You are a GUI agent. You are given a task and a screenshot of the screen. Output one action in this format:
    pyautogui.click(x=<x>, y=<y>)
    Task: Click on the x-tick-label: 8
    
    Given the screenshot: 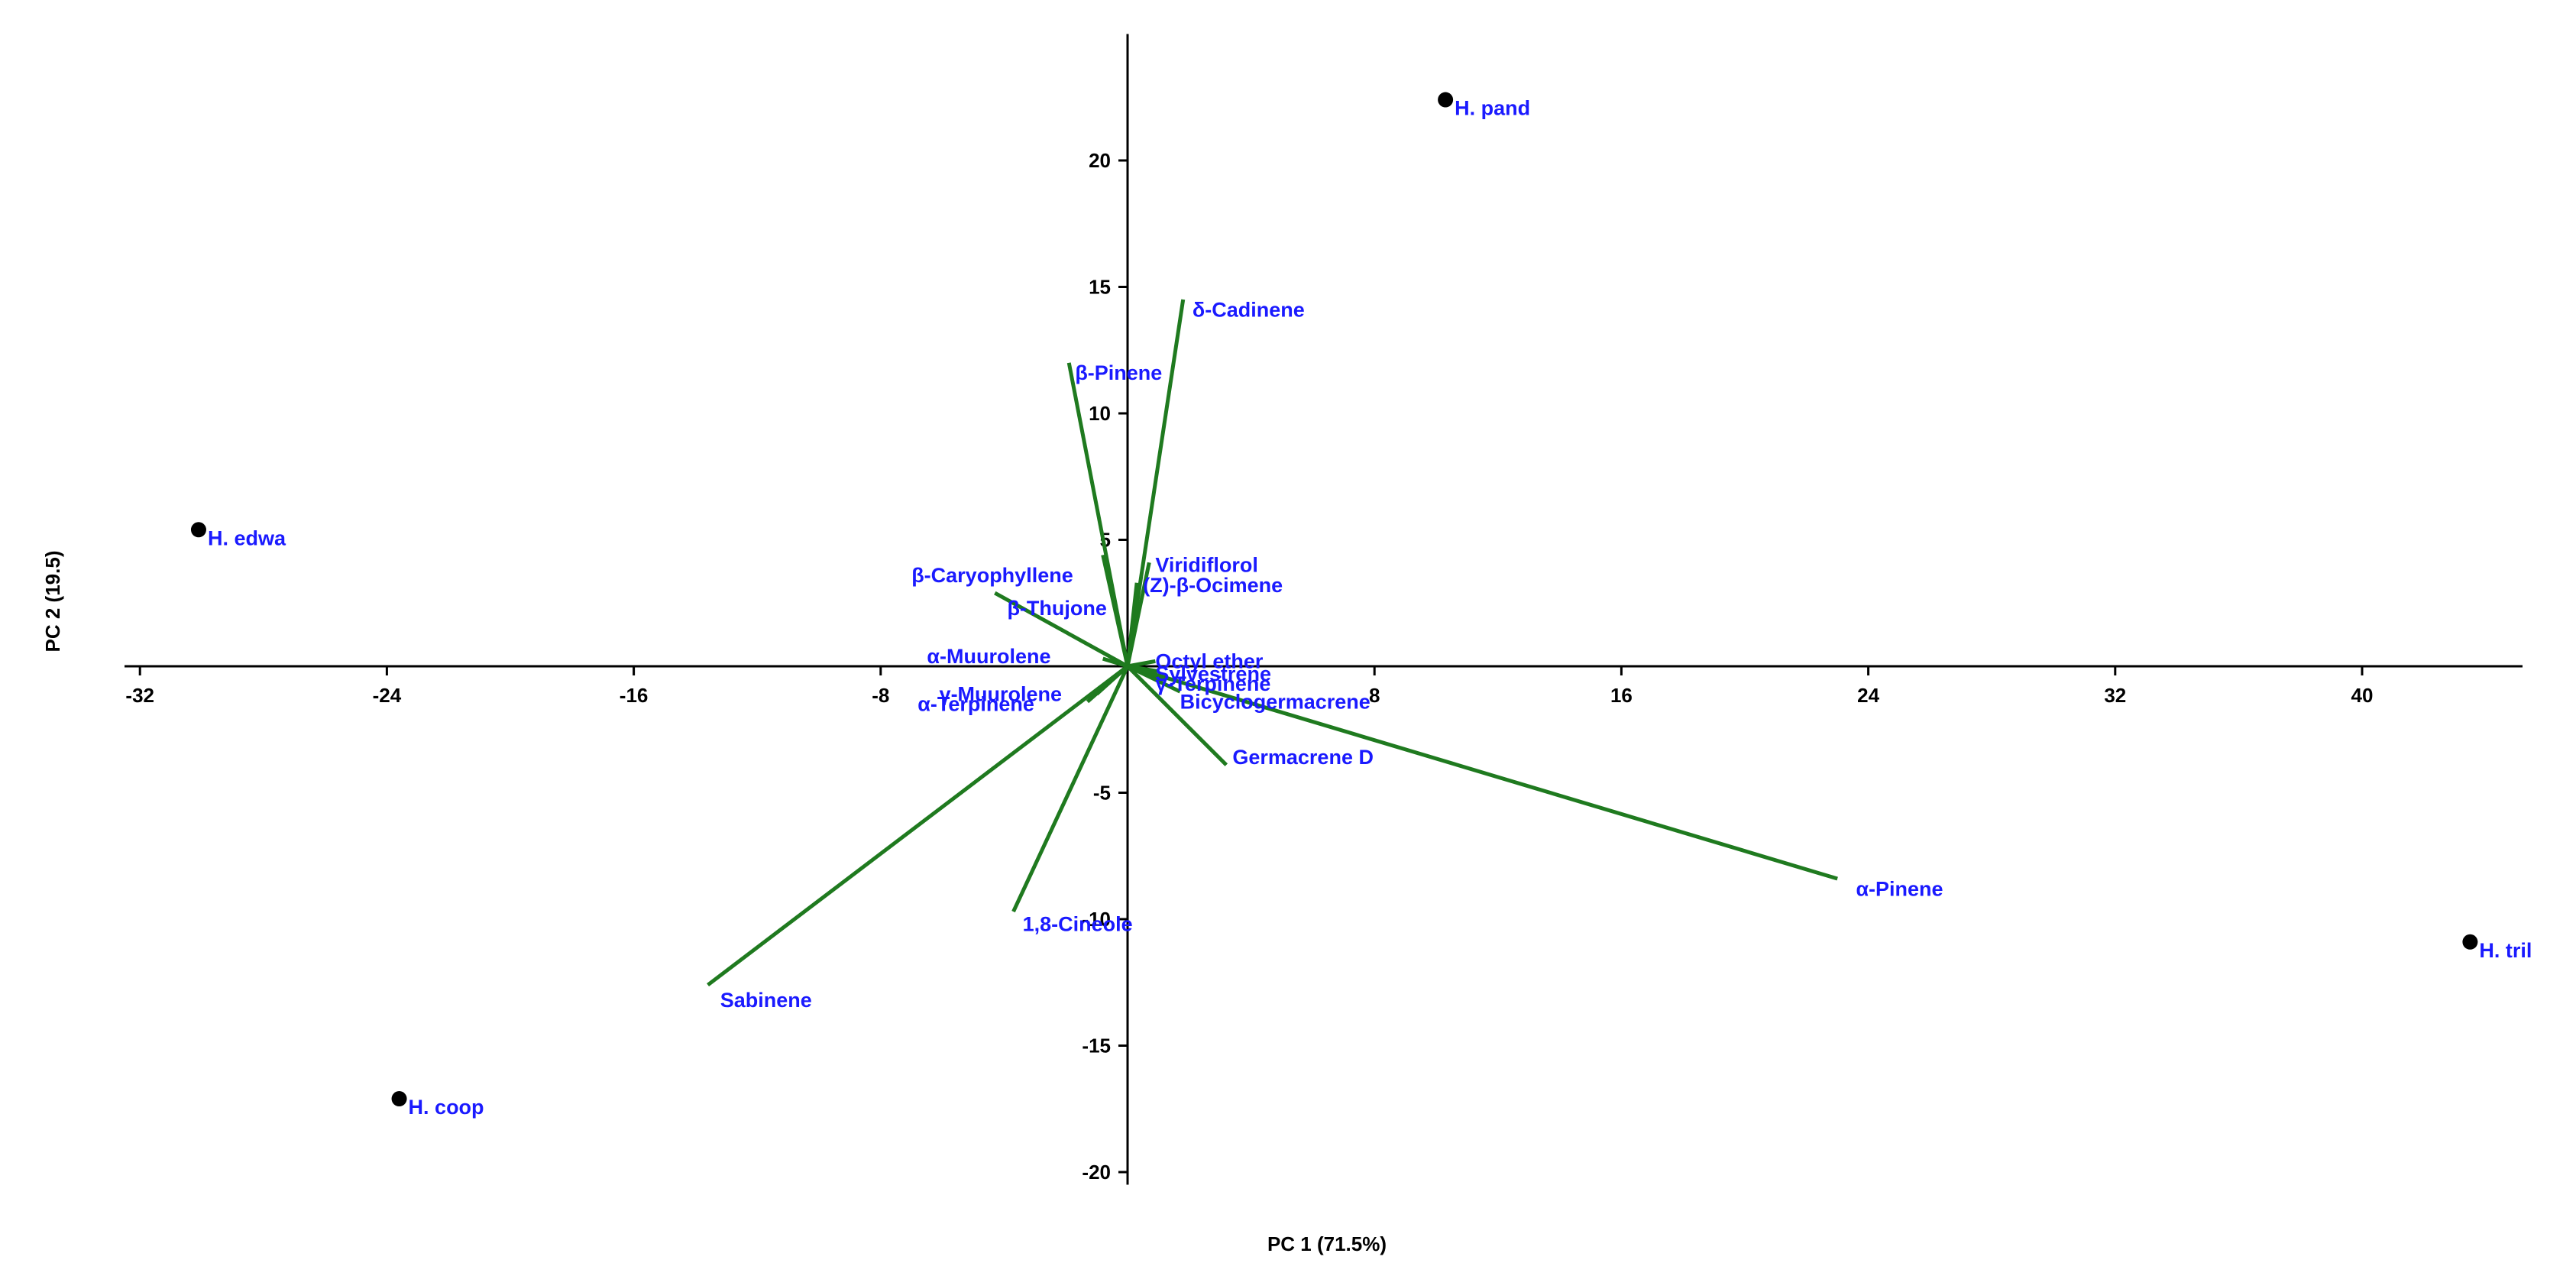 What is the action you would take?
    pyautogui.click(x=1374, y=695)
    